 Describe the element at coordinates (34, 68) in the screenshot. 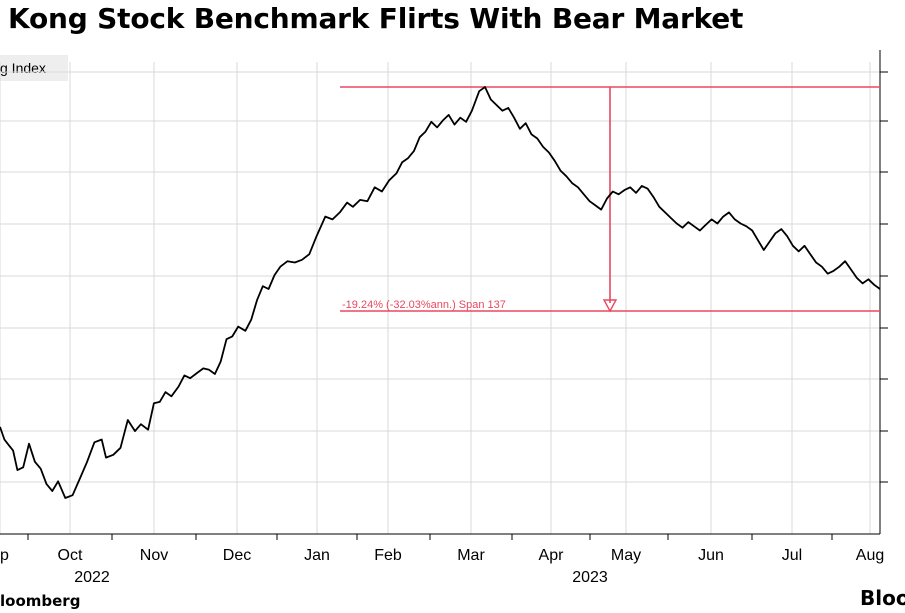

I see `legend-label: g Index` at that location.